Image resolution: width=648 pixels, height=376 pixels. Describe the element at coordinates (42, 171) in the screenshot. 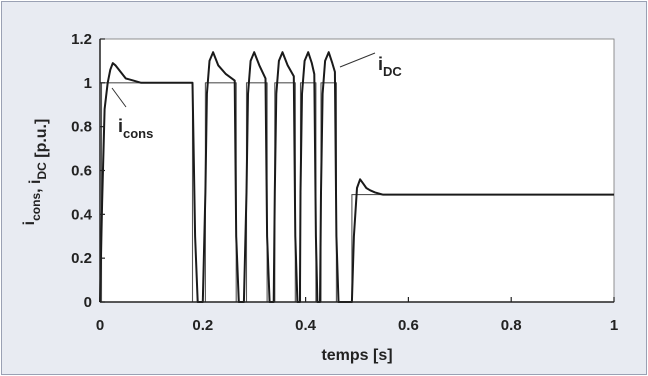

I see `y-axis-title-subscript: DC` at that location.